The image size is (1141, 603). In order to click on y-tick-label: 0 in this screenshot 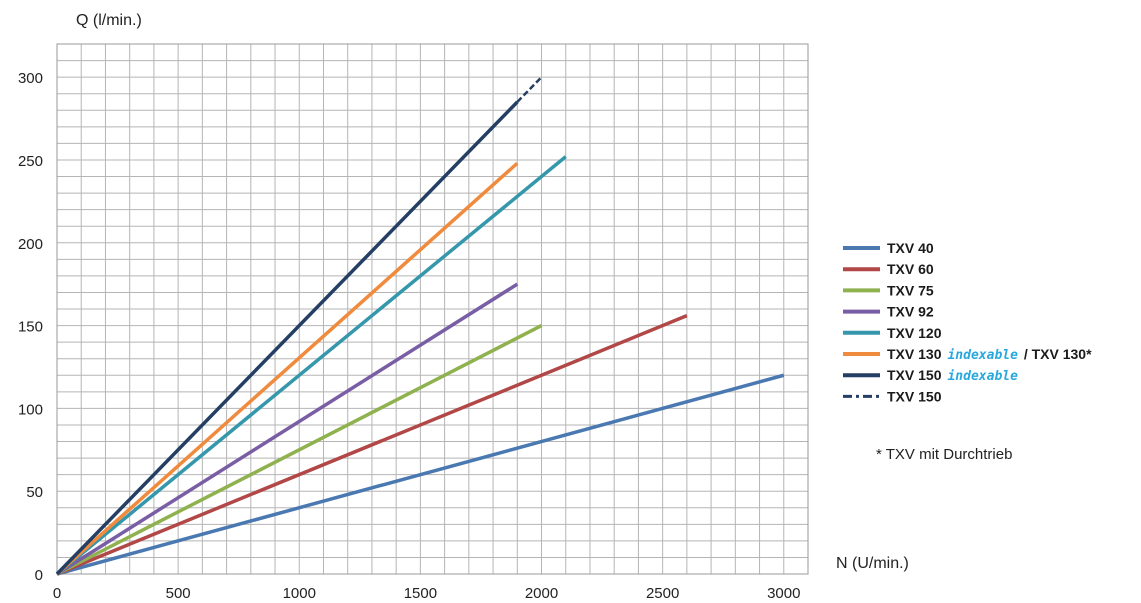, I will do `click(39, 575)`.